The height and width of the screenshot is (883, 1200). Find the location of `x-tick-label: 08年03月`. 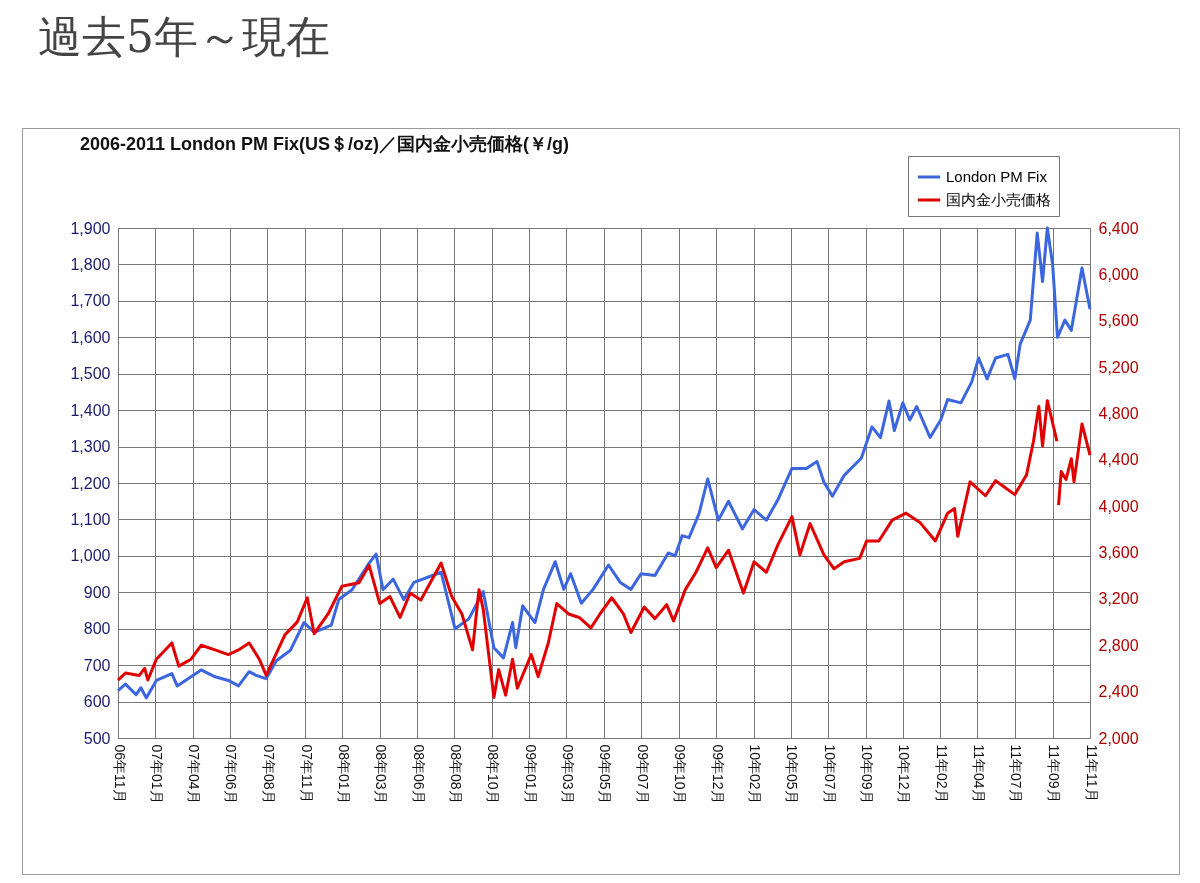

x-tick-label: 08年03月 is located at coordinates (381, 774).